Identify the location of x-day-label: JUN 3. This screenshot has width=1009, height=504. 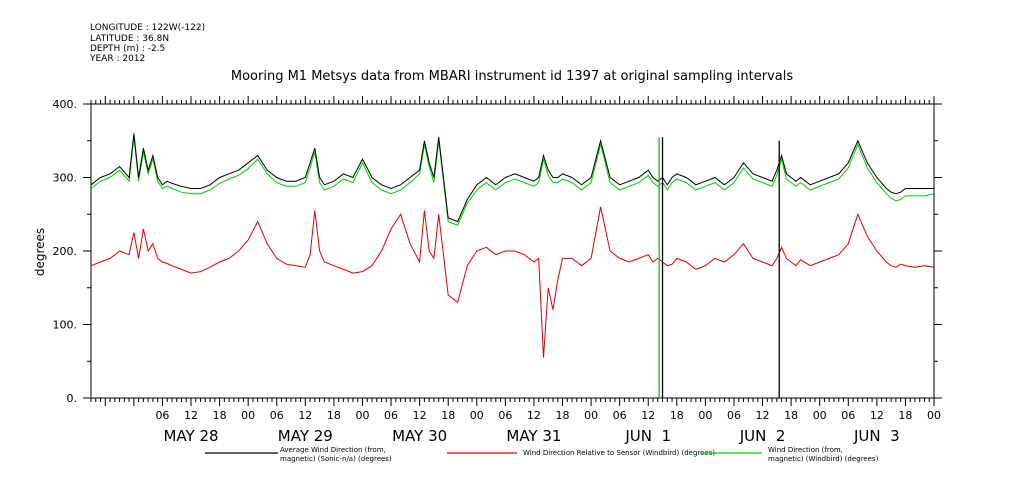
(876, 436).